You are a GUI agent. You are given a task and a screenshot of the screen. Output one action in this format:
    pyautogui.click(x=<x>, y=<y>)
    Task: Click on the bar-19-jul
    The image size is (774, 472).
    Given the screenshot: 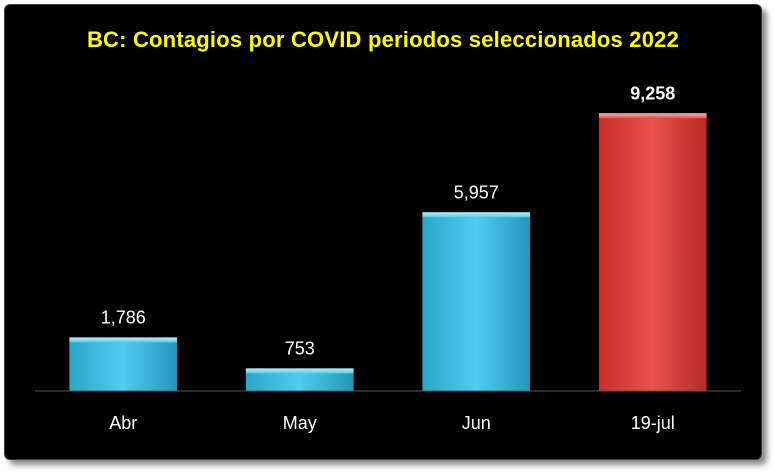 What is the action you would take?
    pyautogui.click(x=652, y=252)
    